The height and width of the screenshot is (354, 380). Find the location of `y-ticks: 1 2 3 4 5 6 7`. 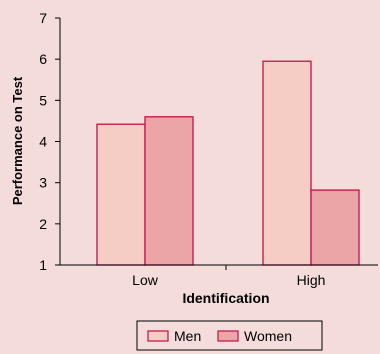

y-ticks: 1 2 3 4 5 6 7 is located at coordinates (49, 141).